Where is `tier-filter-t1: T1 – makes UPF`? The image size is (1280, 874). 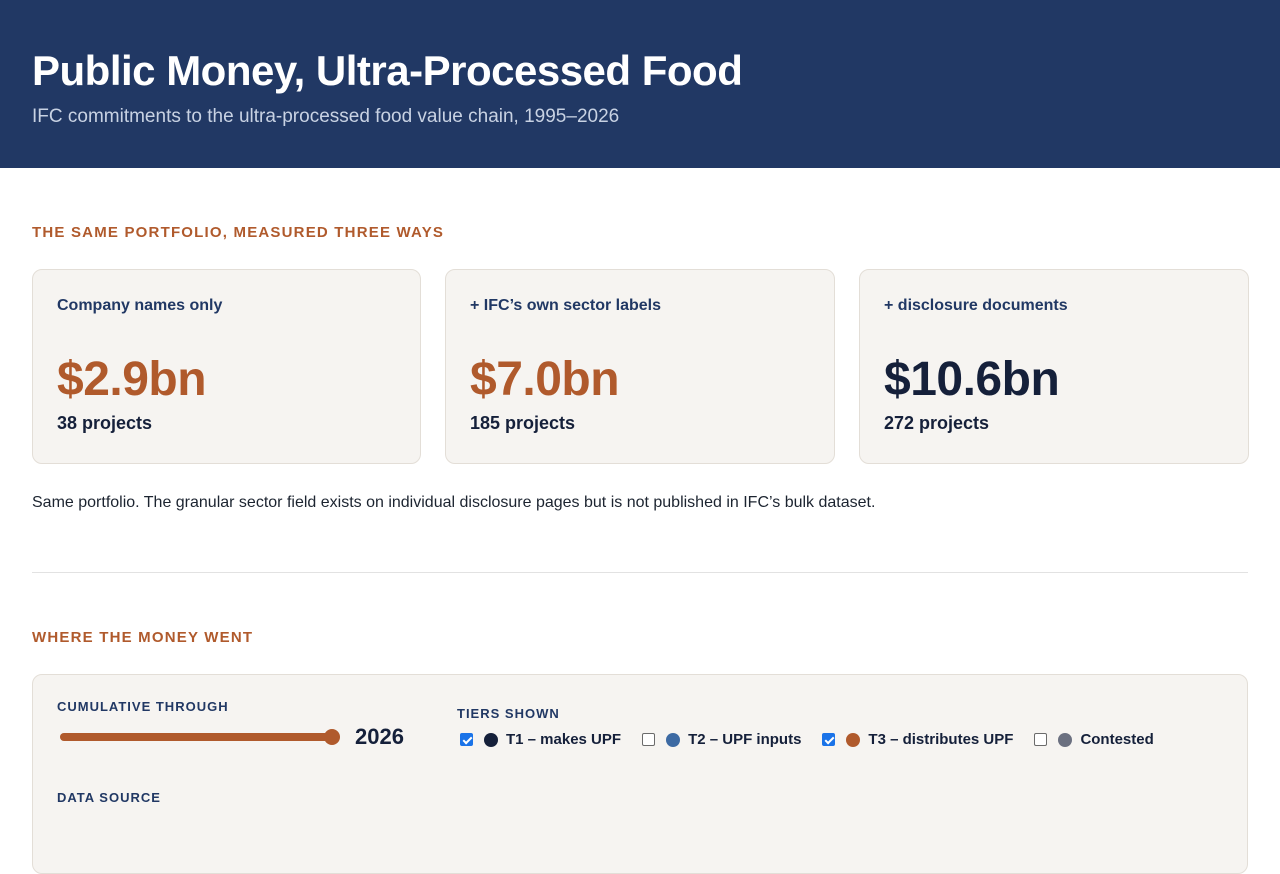 tier-filter-t1: T1 – makes UPF is located at coordinates (540, 739).